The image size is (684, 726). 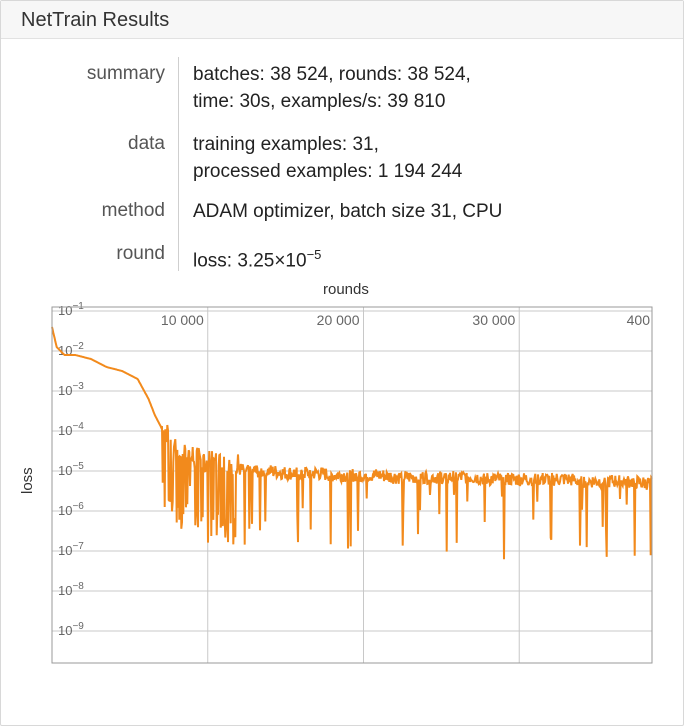 What do you see at coordinates (405, 320) in the screenshot?
I see `chart-x-ticks: 10 000 20 000 30 000 400` at bounding box center [405, 320].